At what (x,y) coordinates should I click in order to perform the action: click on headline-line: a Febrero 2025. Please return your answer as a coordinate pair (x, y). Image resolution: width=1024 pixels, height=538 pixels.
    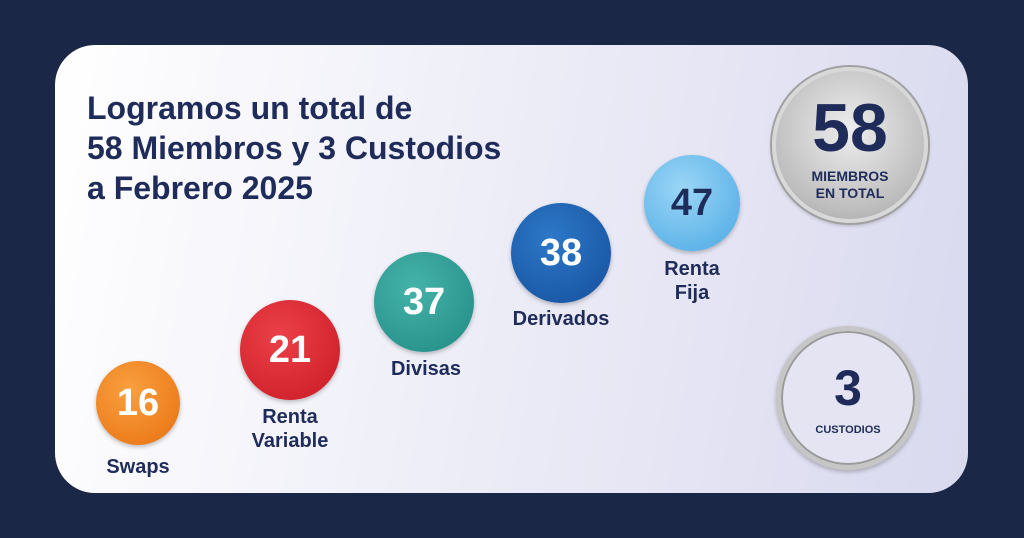
    Looking at the image, I should click on (200, 188).